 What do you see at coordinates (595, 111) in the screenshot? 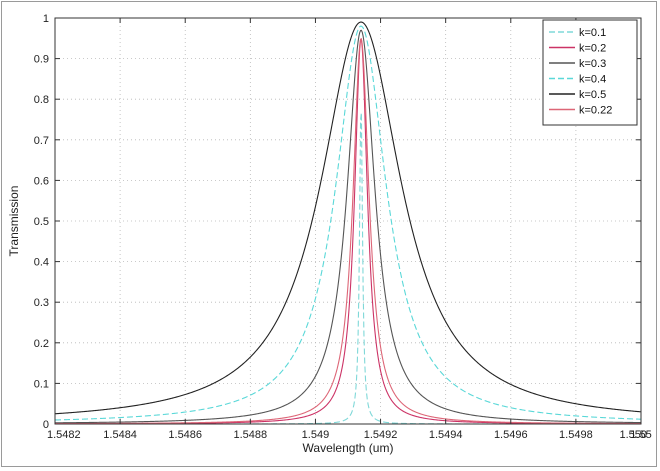
I see `legend-label: k=0.22` at bounding box center [595, 111].